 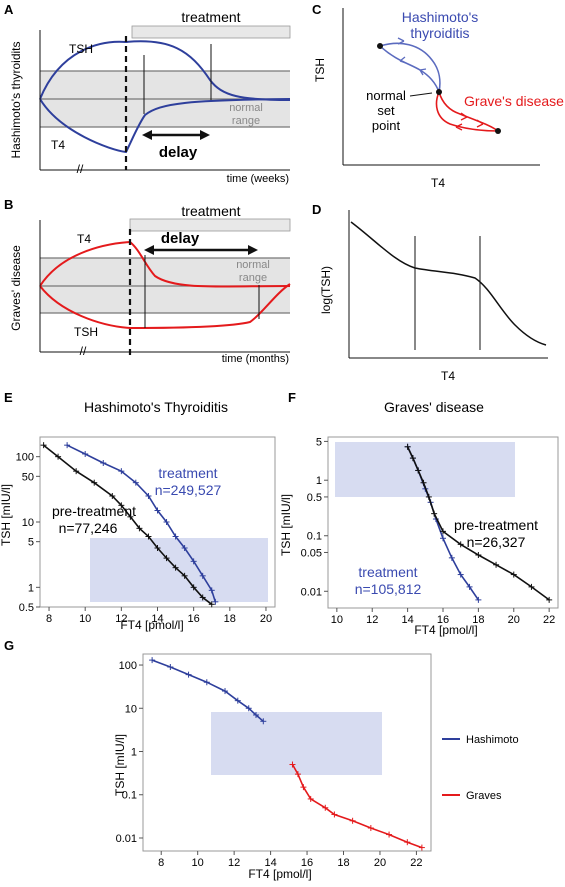 I want to click on x-axis-label: time (months), so click(x=255, y=359).